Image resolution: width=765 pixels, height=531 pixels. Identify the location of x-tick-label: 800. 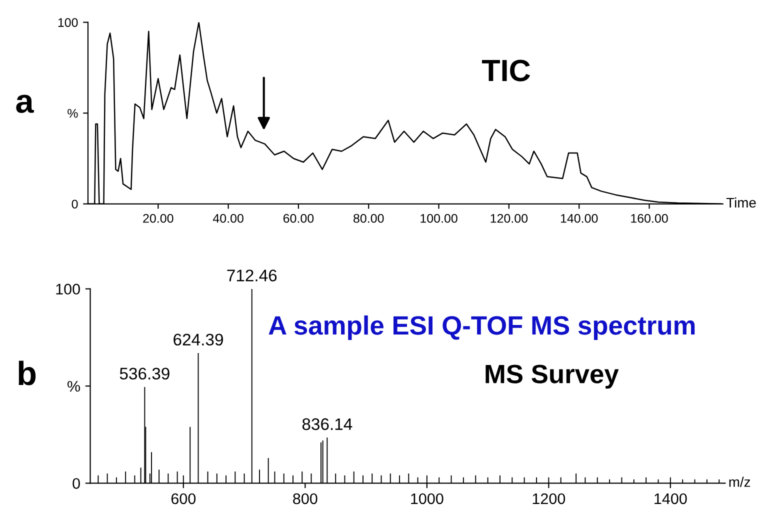
(305, 498).